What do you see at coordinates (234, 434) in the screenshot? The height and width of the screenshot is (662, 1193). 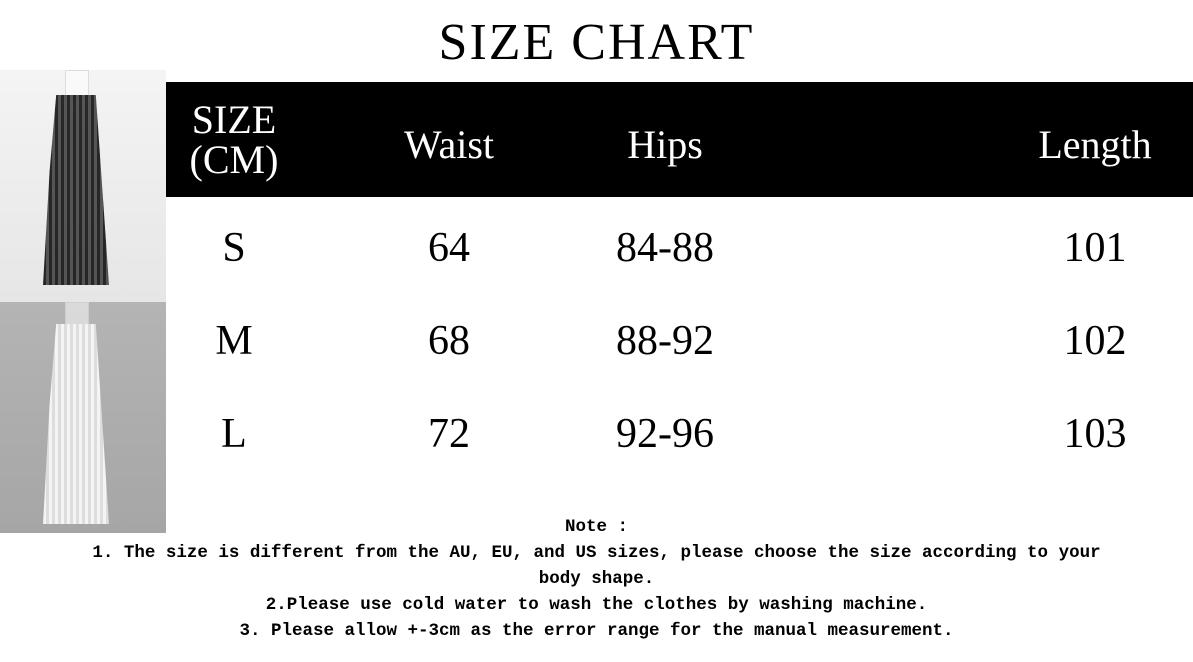 I see `cell-size: L` at bounding box center [234, 434].